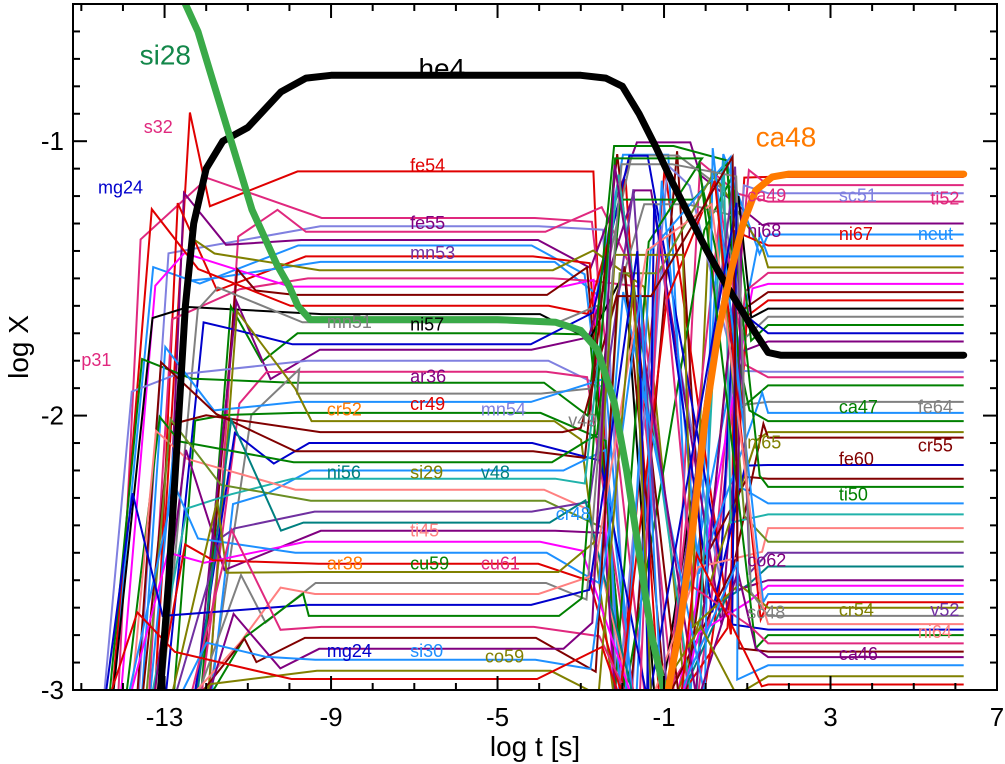 Image resolution: width=1005 pixels, height=764 pixels. I want to click on series-label-cu59: cu59, so click(429, 563).